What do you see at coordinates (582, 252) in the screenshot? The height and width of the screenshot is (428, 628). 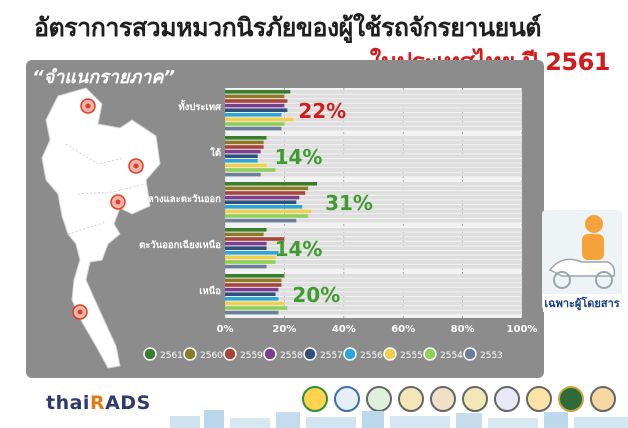 I see `motorcycle-rider-icon` at bounding box center [582, 252].